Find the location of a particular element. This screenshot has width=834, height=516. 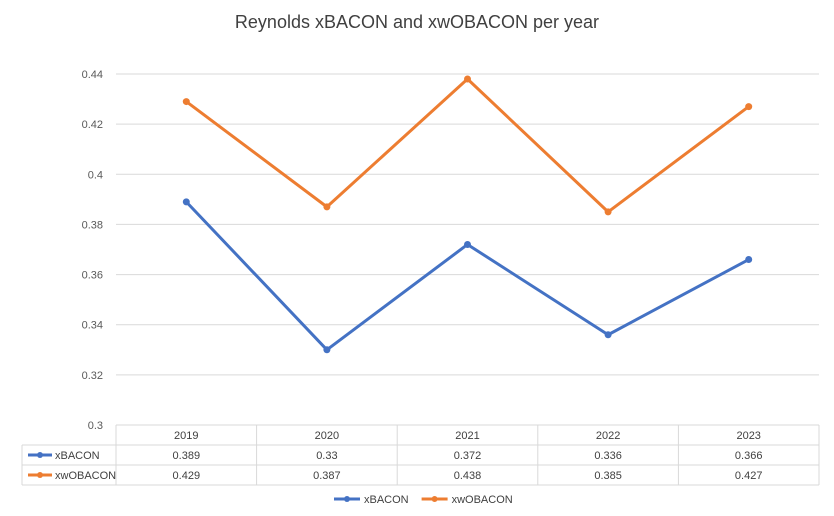

table-cell-value: 0.385 is located at coordinates (608, 476).